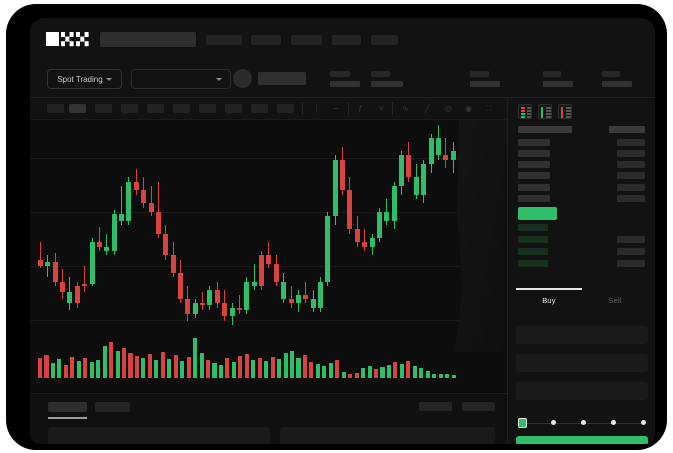  I want to click on order-total-field, so click(582, 391).